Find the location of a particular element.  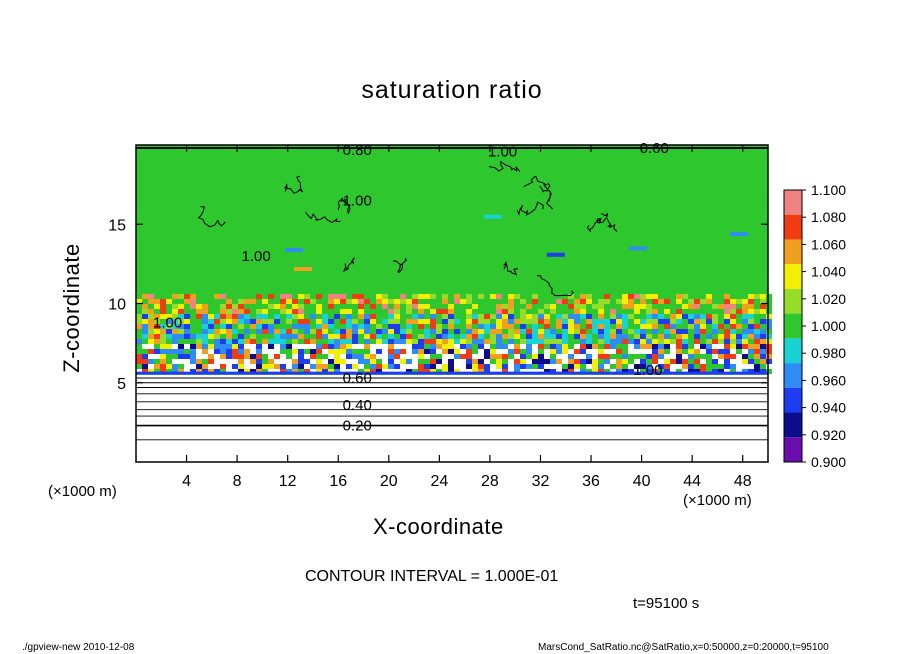

heatmap-feature is located at coordinates (739, 234).